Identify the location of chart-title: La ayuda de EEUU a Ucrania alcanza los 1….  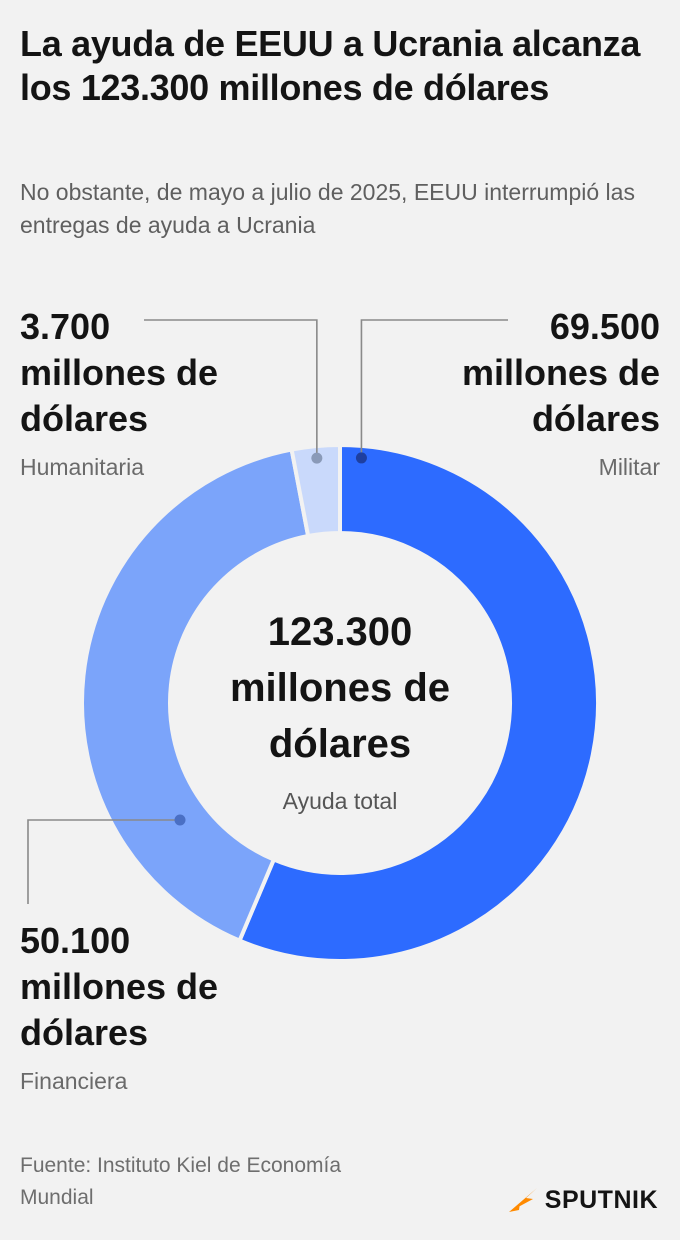
(330, 65).